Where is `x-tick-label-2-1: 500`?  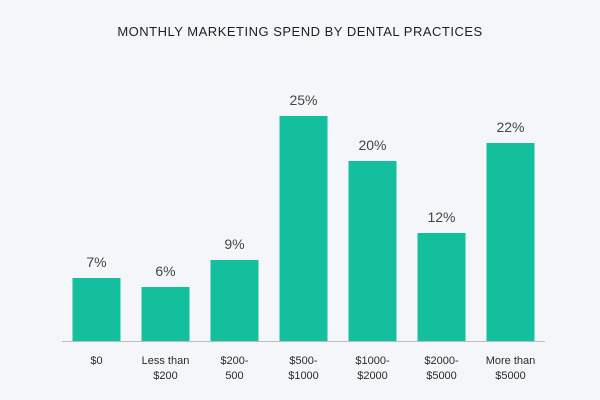
x-tick-label-2-1: 500 is located at coordinates (234, 376).